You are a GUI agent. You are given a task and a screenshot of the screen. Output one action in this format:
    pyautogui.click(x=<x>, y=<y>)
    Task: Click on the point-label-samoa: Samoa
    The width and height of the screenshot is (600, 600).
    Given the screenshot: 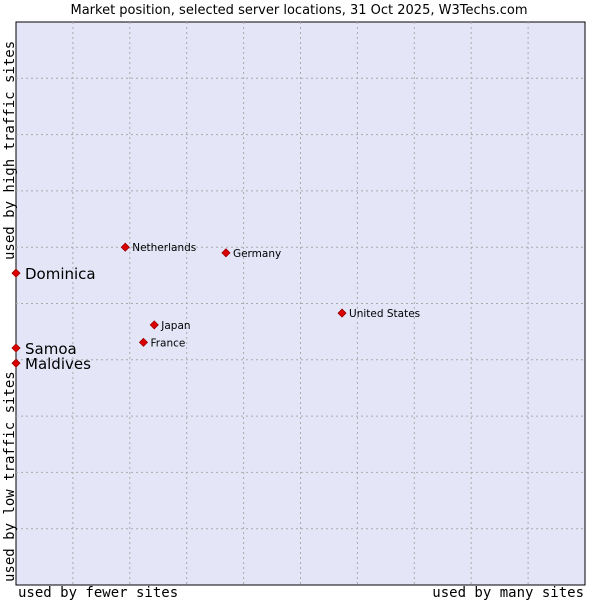 What is the action you would take?
    pyautogui.click(x=51, y=349)
    